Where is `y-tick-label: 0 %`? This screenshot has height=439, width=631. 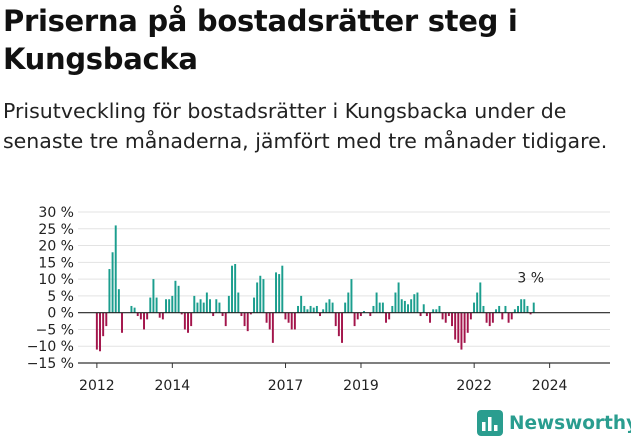 y-tick-label: 0 % is located at coordinates (60, 314).